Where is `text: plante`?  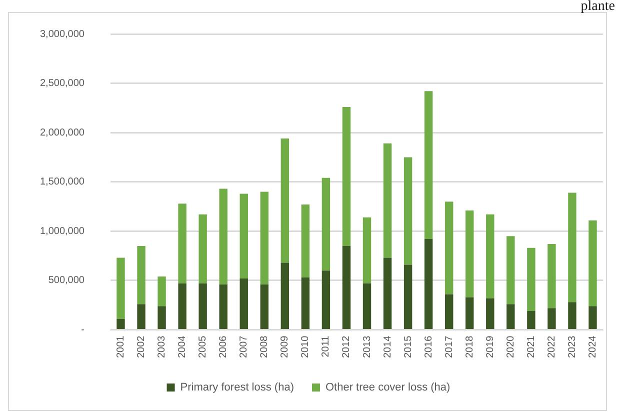
text: plante is located at coordinates (597, 7).